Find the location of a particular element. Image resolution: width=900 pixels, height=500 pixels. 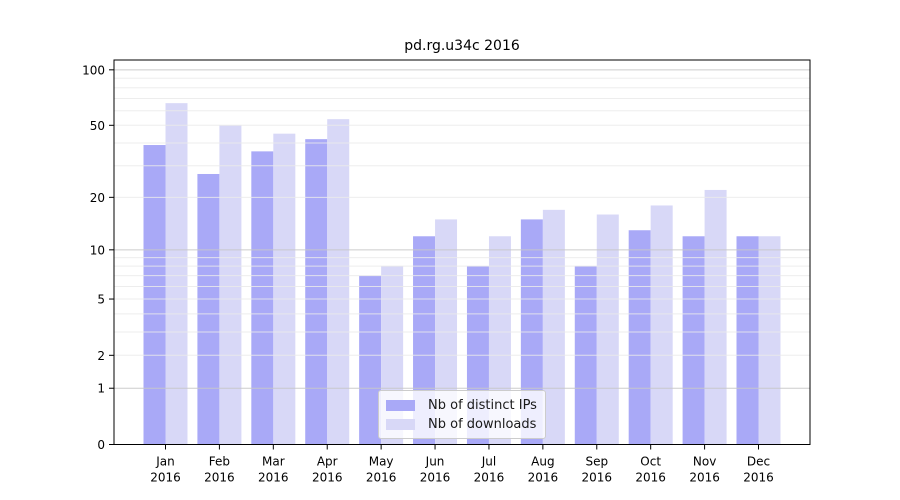

bar-distinct-ips-feb is located at coordinates (208, 309).